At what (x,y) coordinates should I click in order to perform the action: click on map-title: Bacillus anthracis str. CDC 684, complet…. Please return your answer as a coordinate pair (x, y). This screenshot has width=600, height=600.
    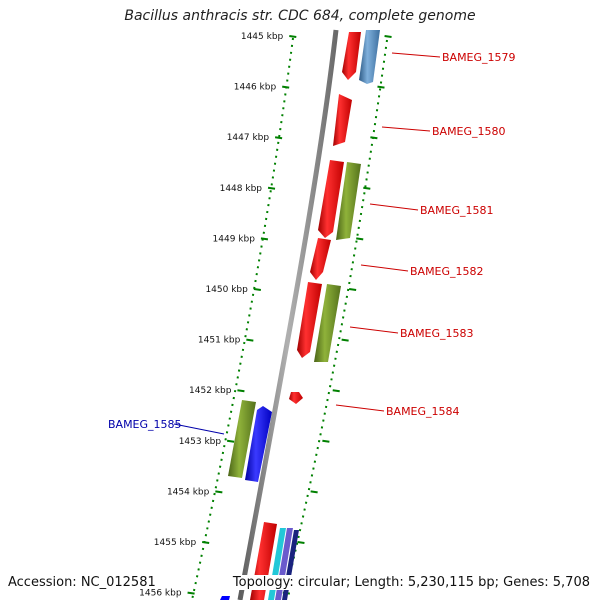
    Looking at the image, I should click on (300, 16).